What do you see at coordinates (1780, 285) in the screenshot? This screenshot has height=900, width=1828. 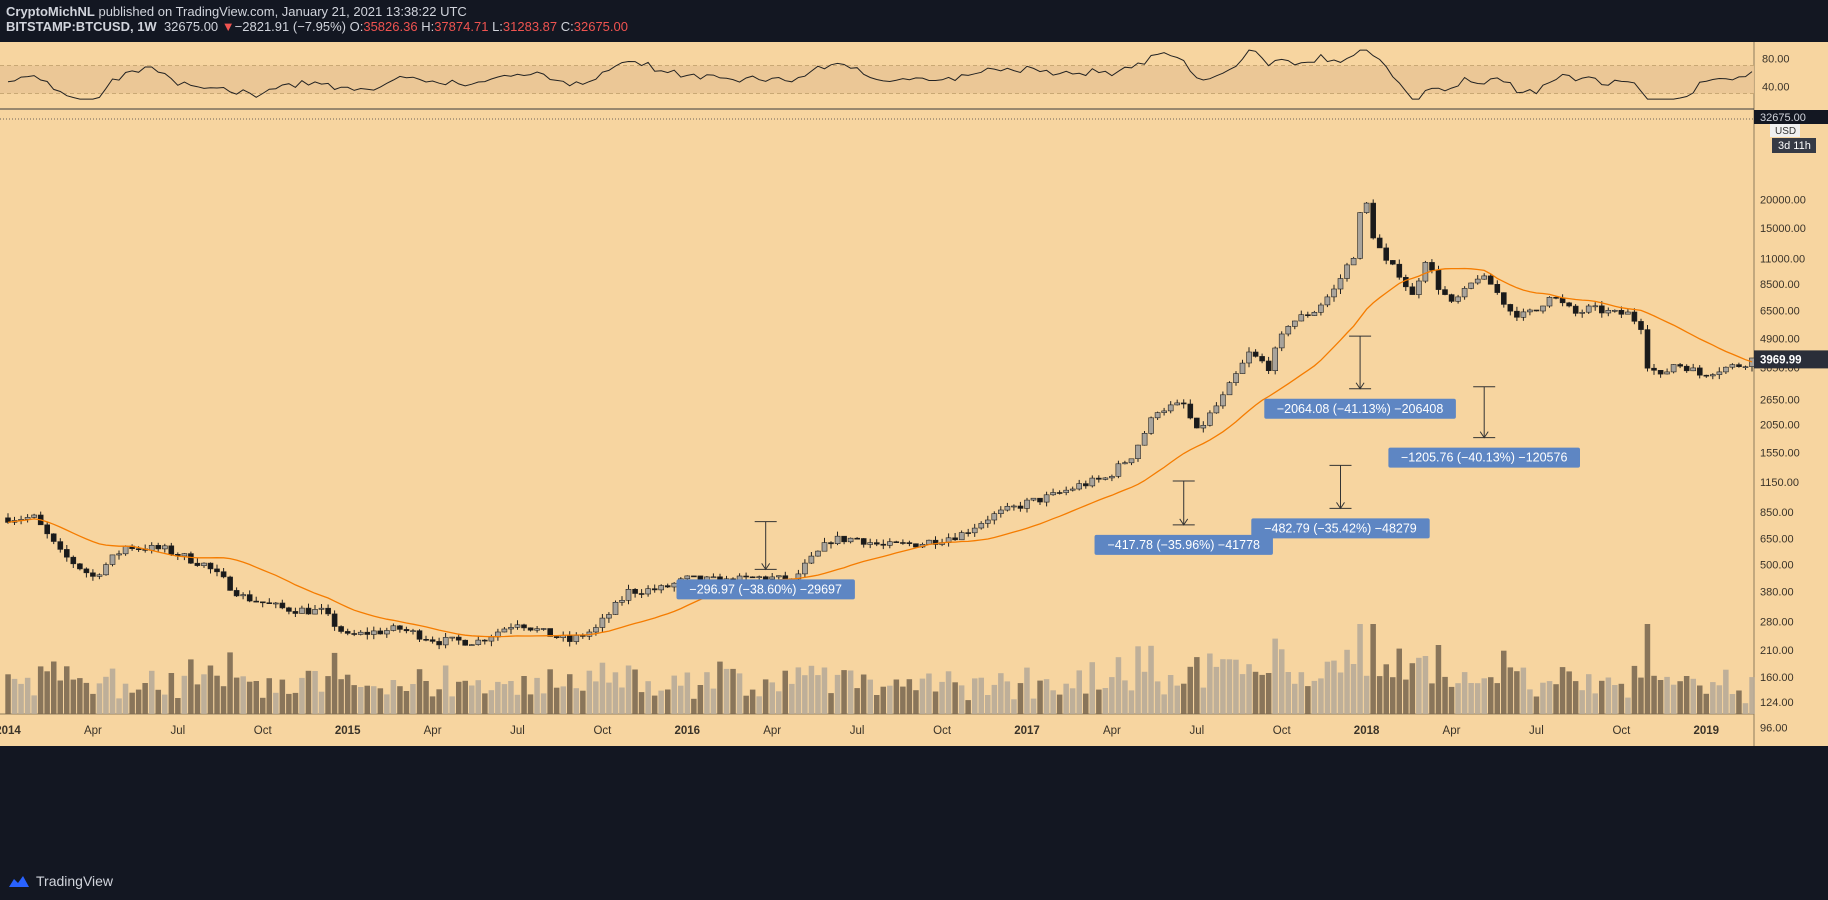 I see `price-tick-label: 8500.00` at bounding box center [1780, 285].